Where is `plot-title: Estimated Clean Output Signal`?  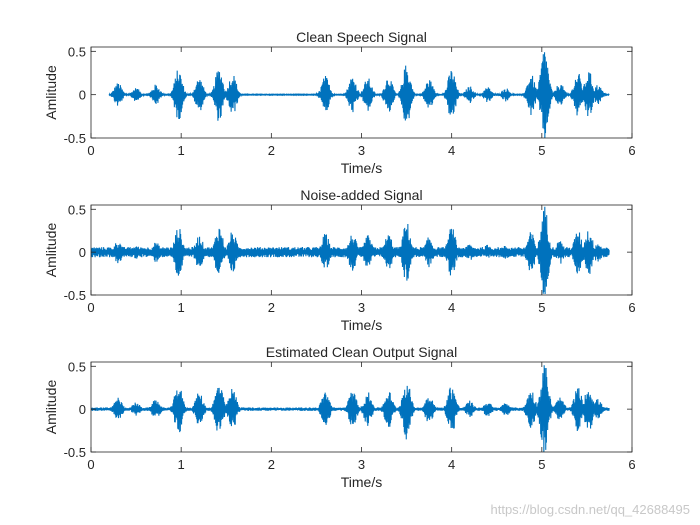 plot-title: Estimated Clean Output Signal is located at coordinates (361, 352).